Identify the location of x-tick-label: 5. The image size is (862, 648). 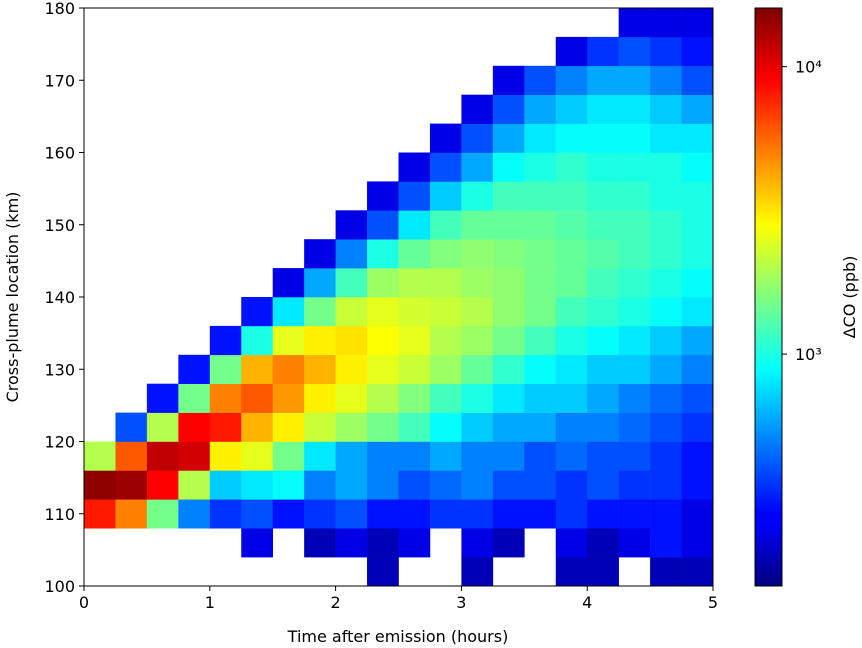
(713, 602).